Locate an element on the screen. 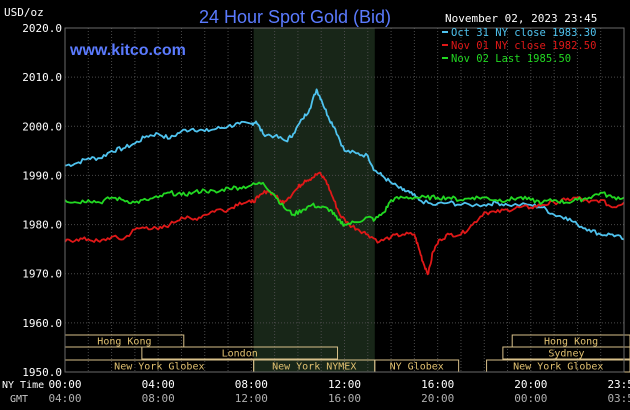 The image size is (630, 410). market-label: London is located at coordinates (240, 354).